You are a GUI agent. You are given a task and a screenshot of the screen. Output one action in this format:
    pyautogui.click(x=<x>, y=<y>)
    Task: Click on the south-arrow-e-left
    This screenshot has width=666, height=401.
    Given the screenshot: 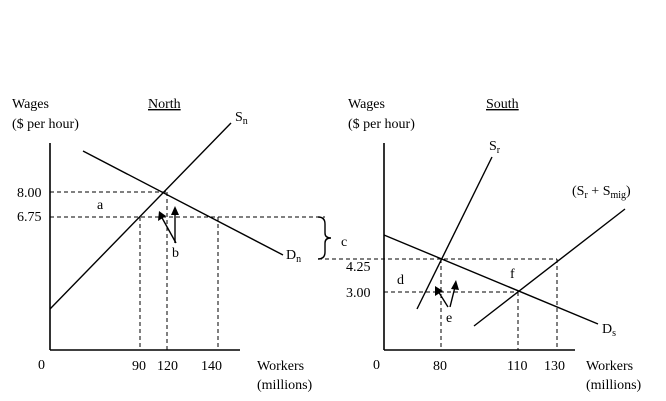 What is the action you would take?
    pyautogui.click(x=443, y=299)
    